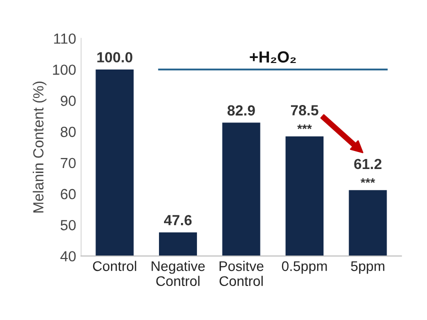  I want to click on data-label: 61.2, so click(368, 164).